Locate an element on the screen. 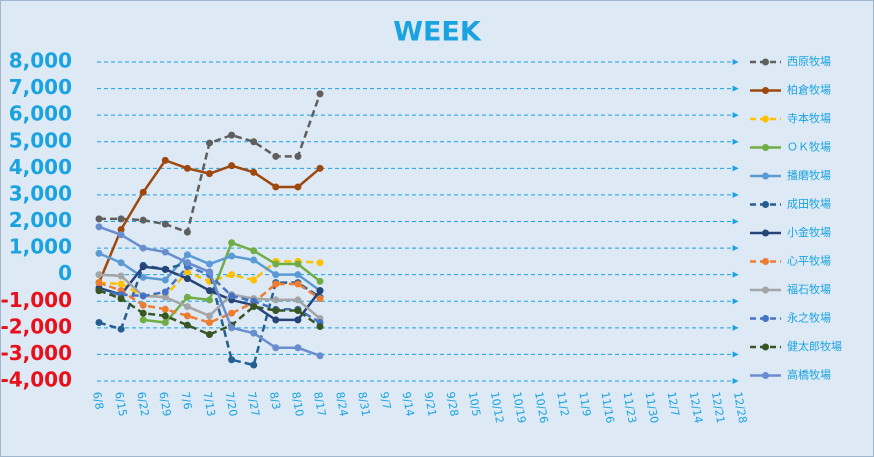 Image resolution: width=874 pixels, height=457 pixels. y-tick-label: -4,000 is located at coordinates (36, 380).